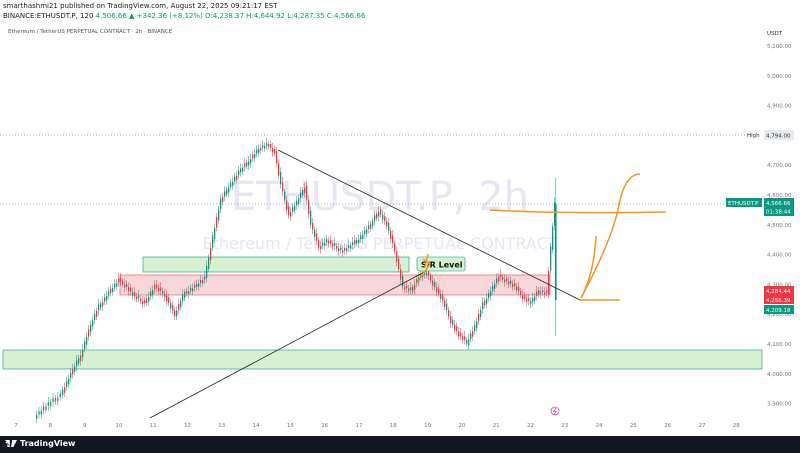  Describe the element at coordinates (633, 426) in the screenshot. I see `time-tick-label: 25` at that location.